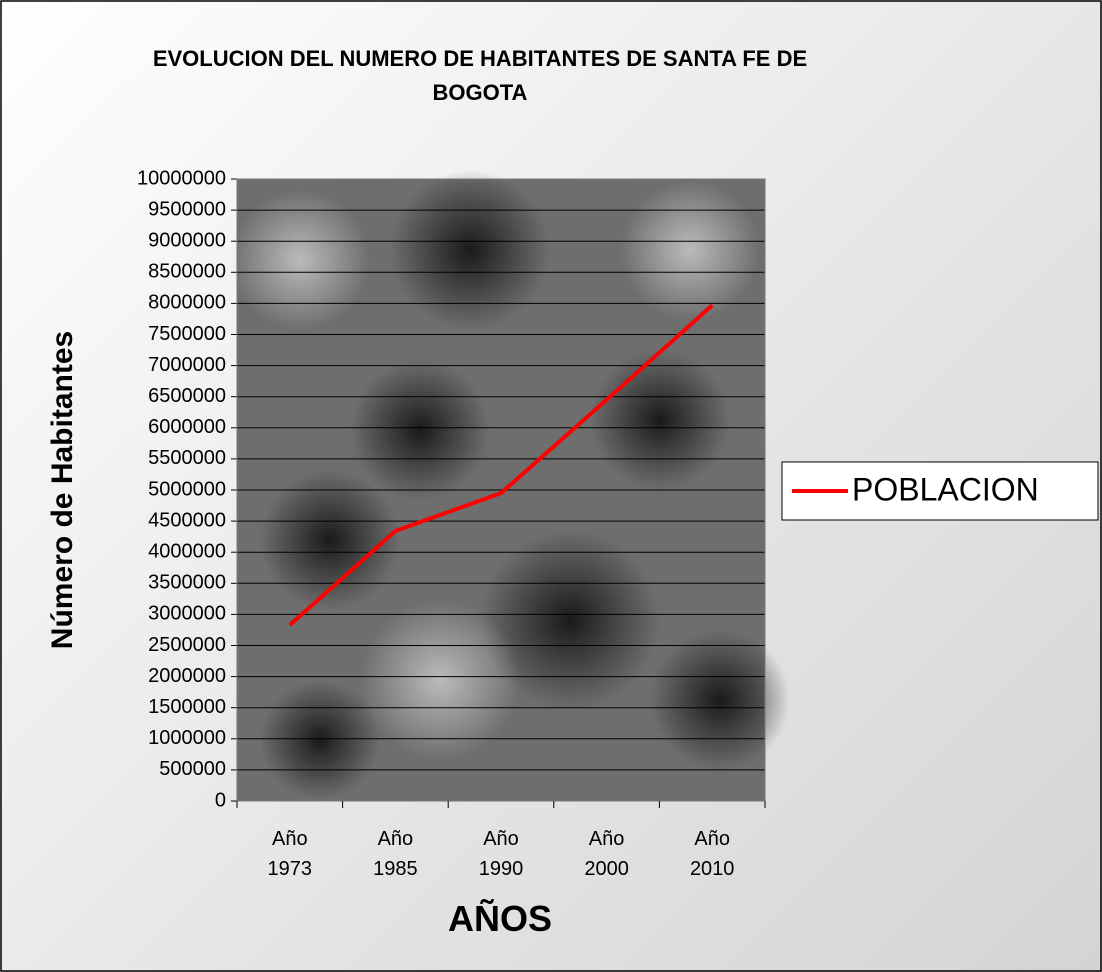  I want to click on y-tick-label: 3500000, so click(187, 583).